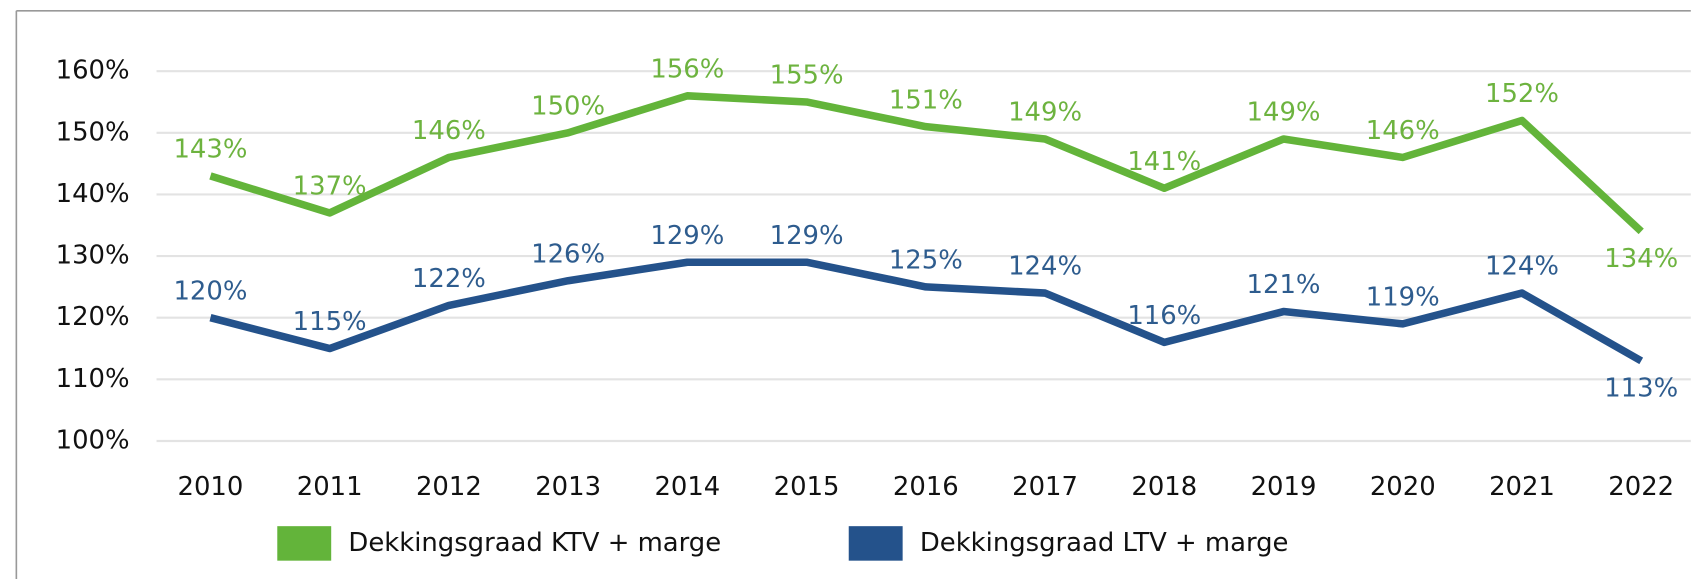 The height and width of the screenshot is (583, 1691). What do you see at coordinates (807, 487) in the screenshot?
I see `x-tick-label: 2015` at bounding box center [807, 487].